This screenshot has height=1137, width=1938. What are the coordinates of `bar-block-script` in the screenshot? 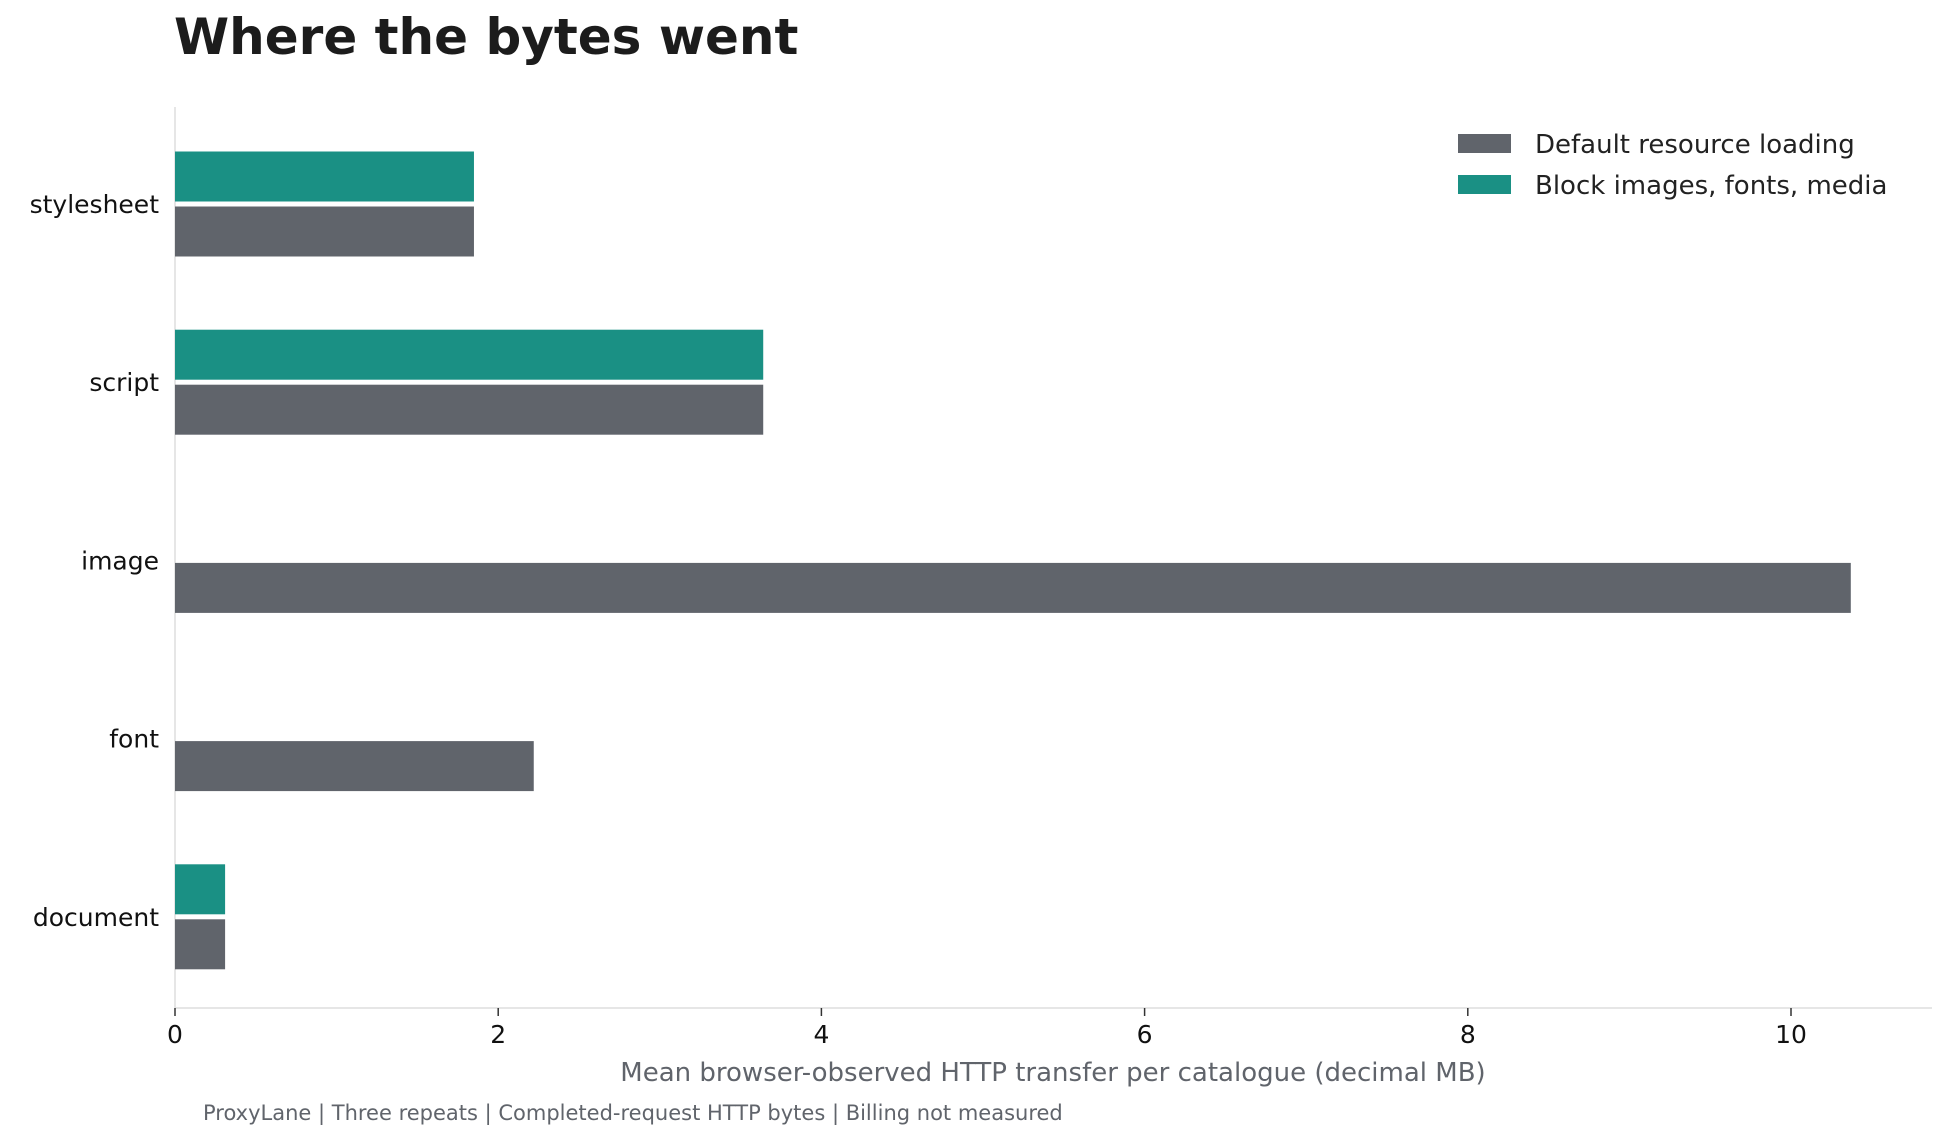 It's located at (469, 354).